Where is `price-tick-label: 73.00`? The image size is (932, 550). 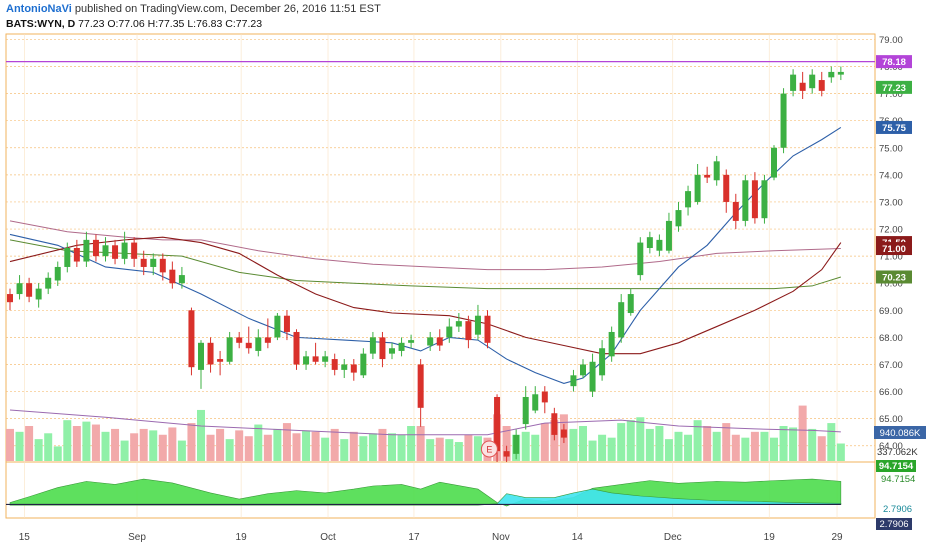 price-tick-label: 73.00 is located at coordinates (891, 202).